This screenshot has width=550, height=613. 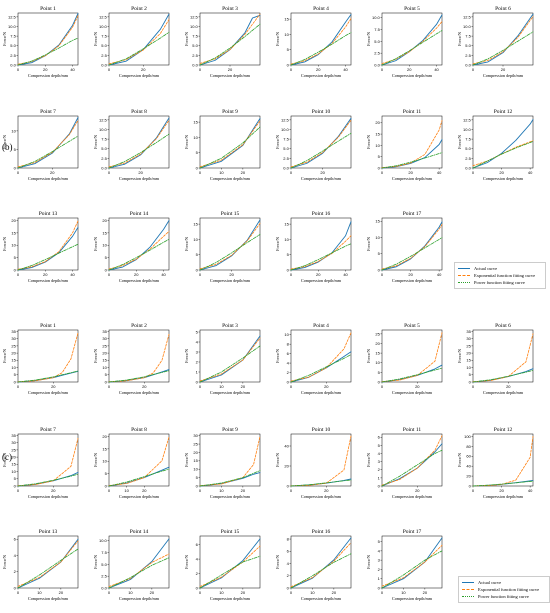 I want to click on y-tick-label: 6, so click(x=288, y=353).